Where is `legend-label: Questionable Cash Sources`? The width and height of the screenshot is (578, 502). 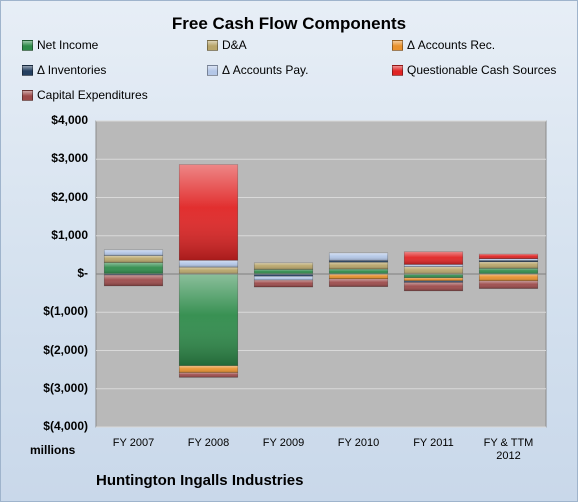
legend-label: Questionable Cash Sources is located at coordinates (482, 70).